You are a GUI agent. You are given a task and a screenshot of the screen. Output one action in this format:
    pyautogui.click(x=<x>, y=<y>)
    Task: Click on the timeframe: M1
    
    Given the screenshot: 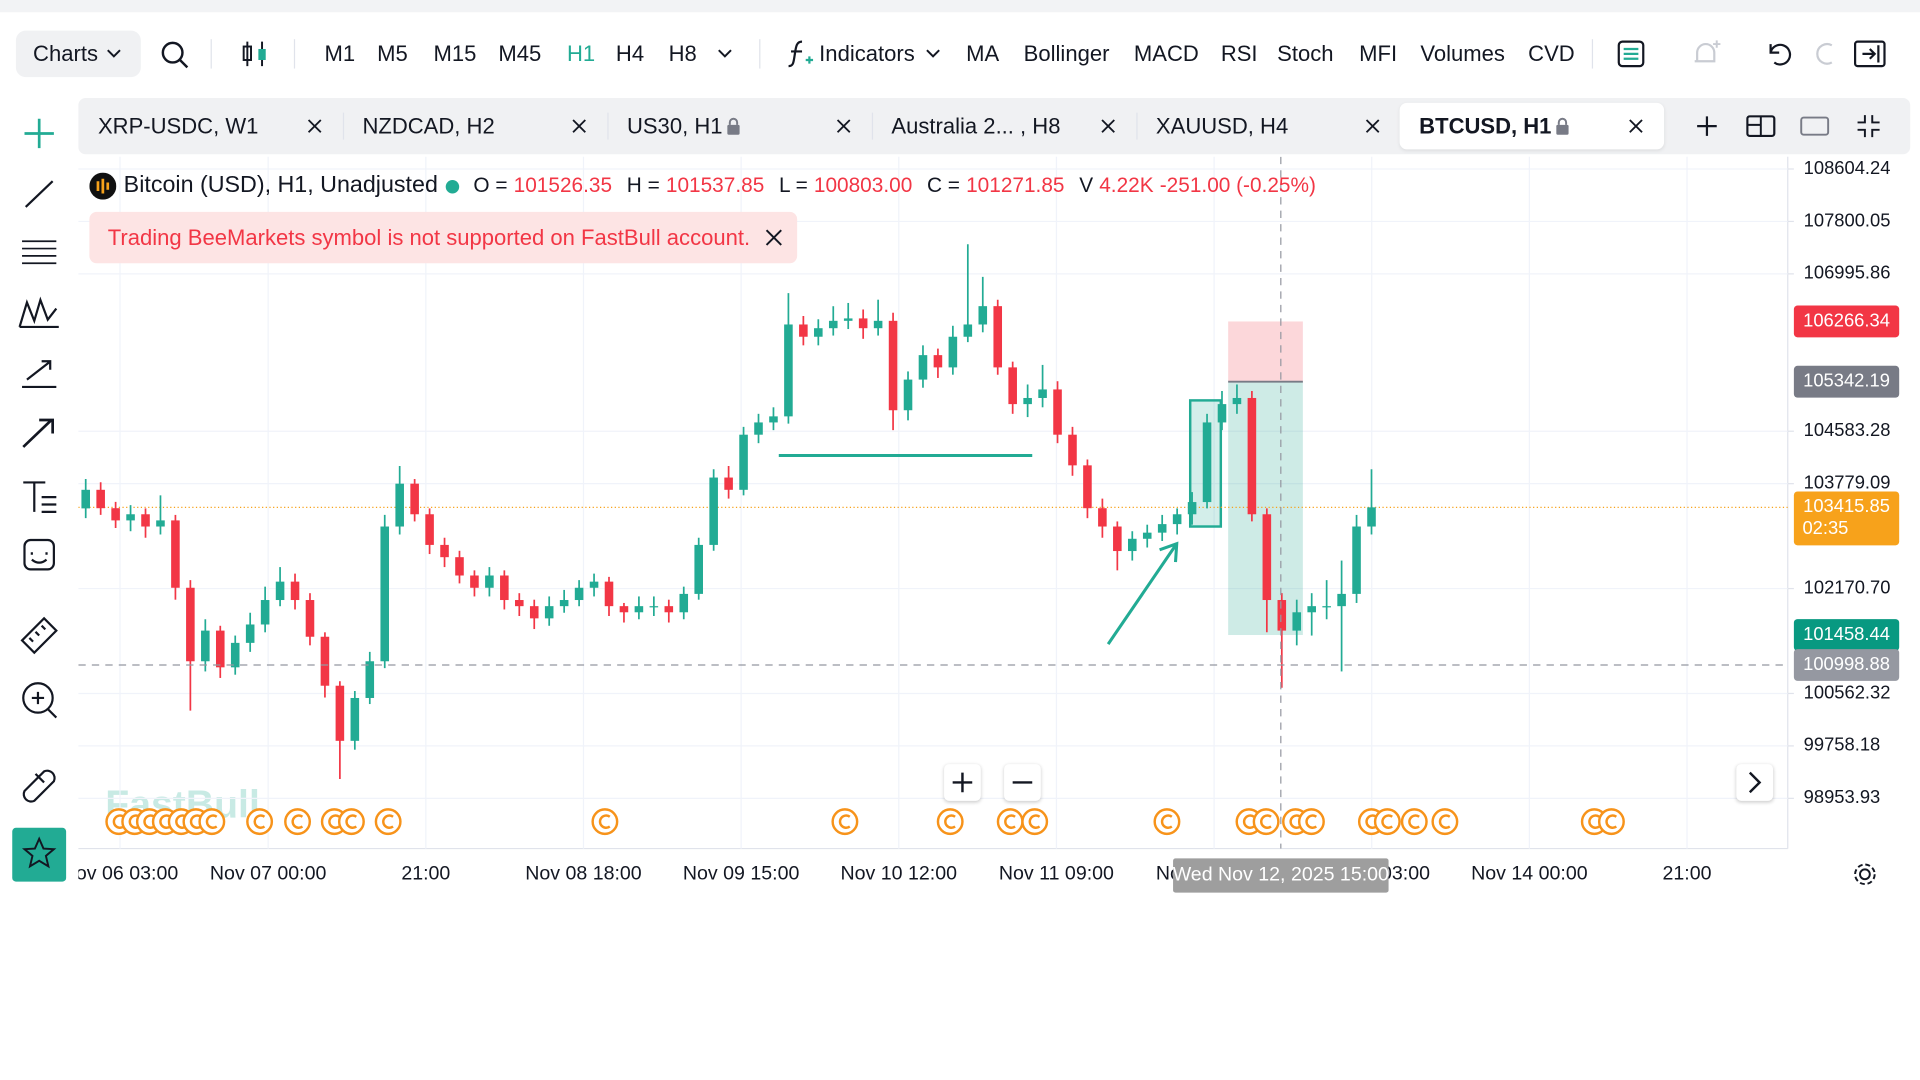 What is the action you would take?
    pyautogui.click(x=340, y=54)
    